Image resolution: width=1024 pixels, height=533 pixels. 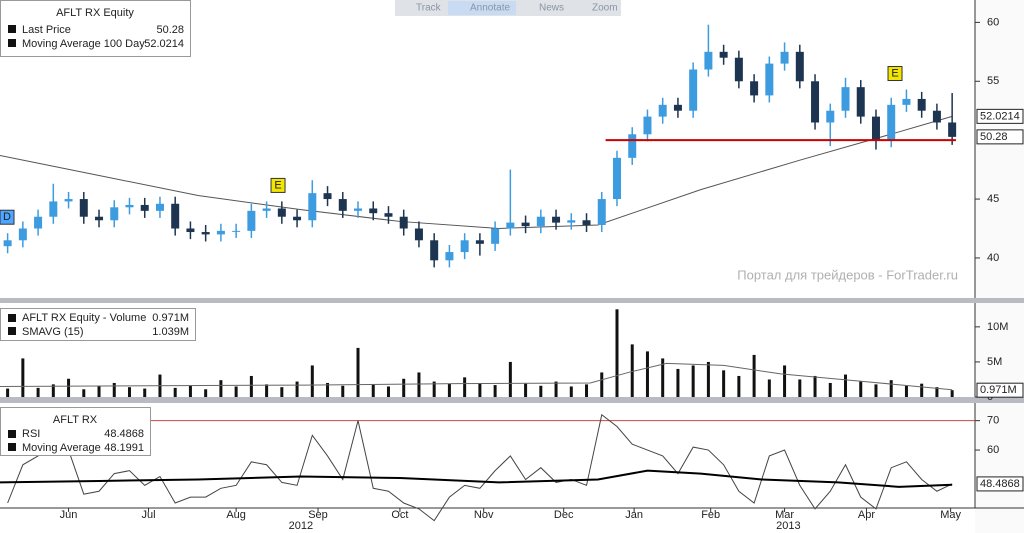 What do you see at coordinates (124, 448) in the screenshot?
I see `legend-value: 48.1991` at bounding box center [124, 448].